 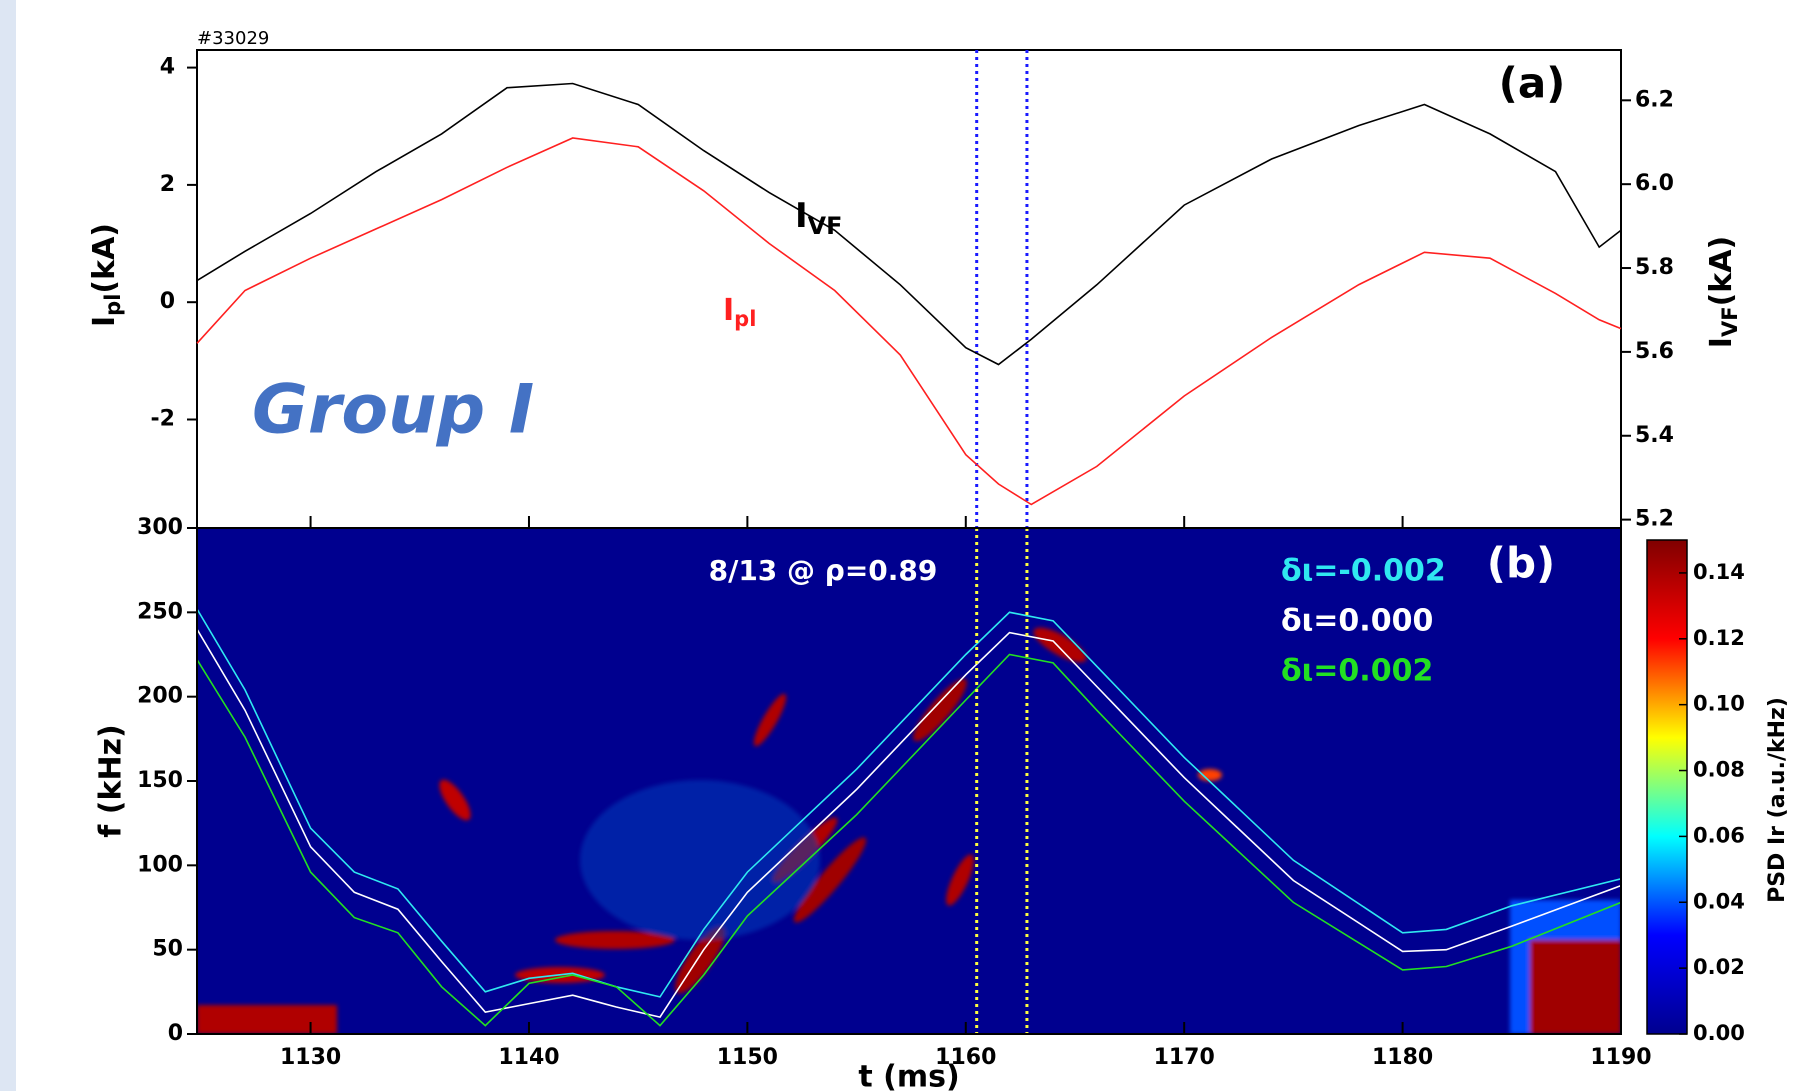 I want to click on y2-tick-label: 6.0, so click(x=1654, y=183).